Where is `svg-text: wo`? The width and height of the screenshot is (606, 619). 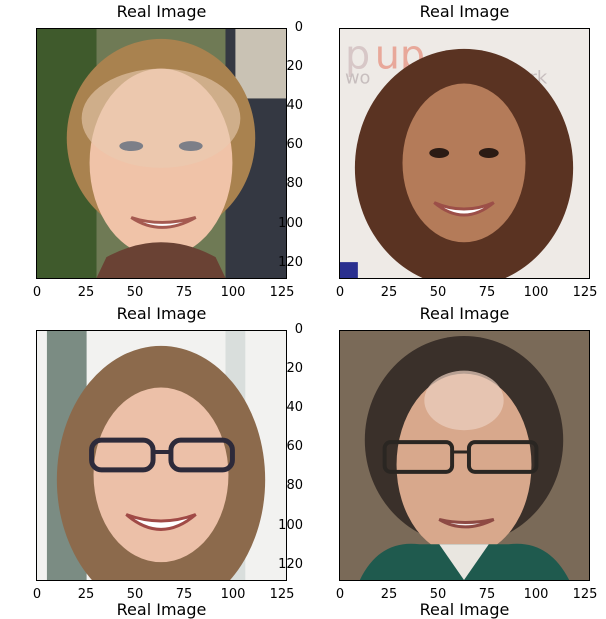
svg-text: wo is located at coordinates (358, 78).